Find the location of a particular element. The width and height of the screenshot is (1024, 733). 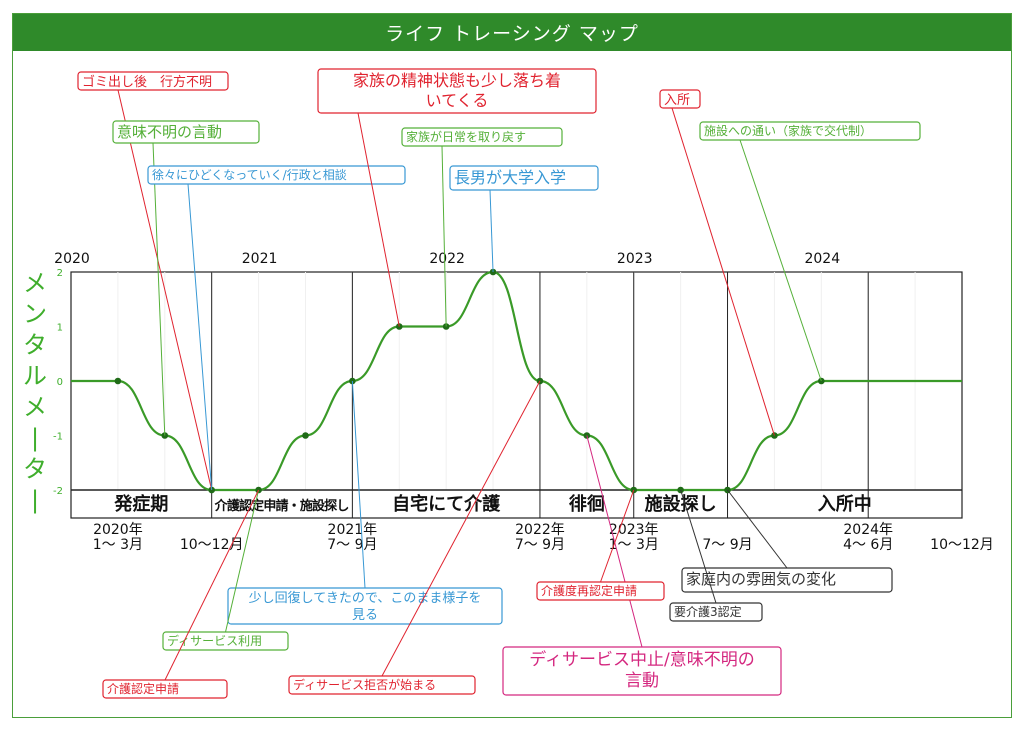

phase-label: 介護認定申請・施設探し is located at coordinates (282, 506).